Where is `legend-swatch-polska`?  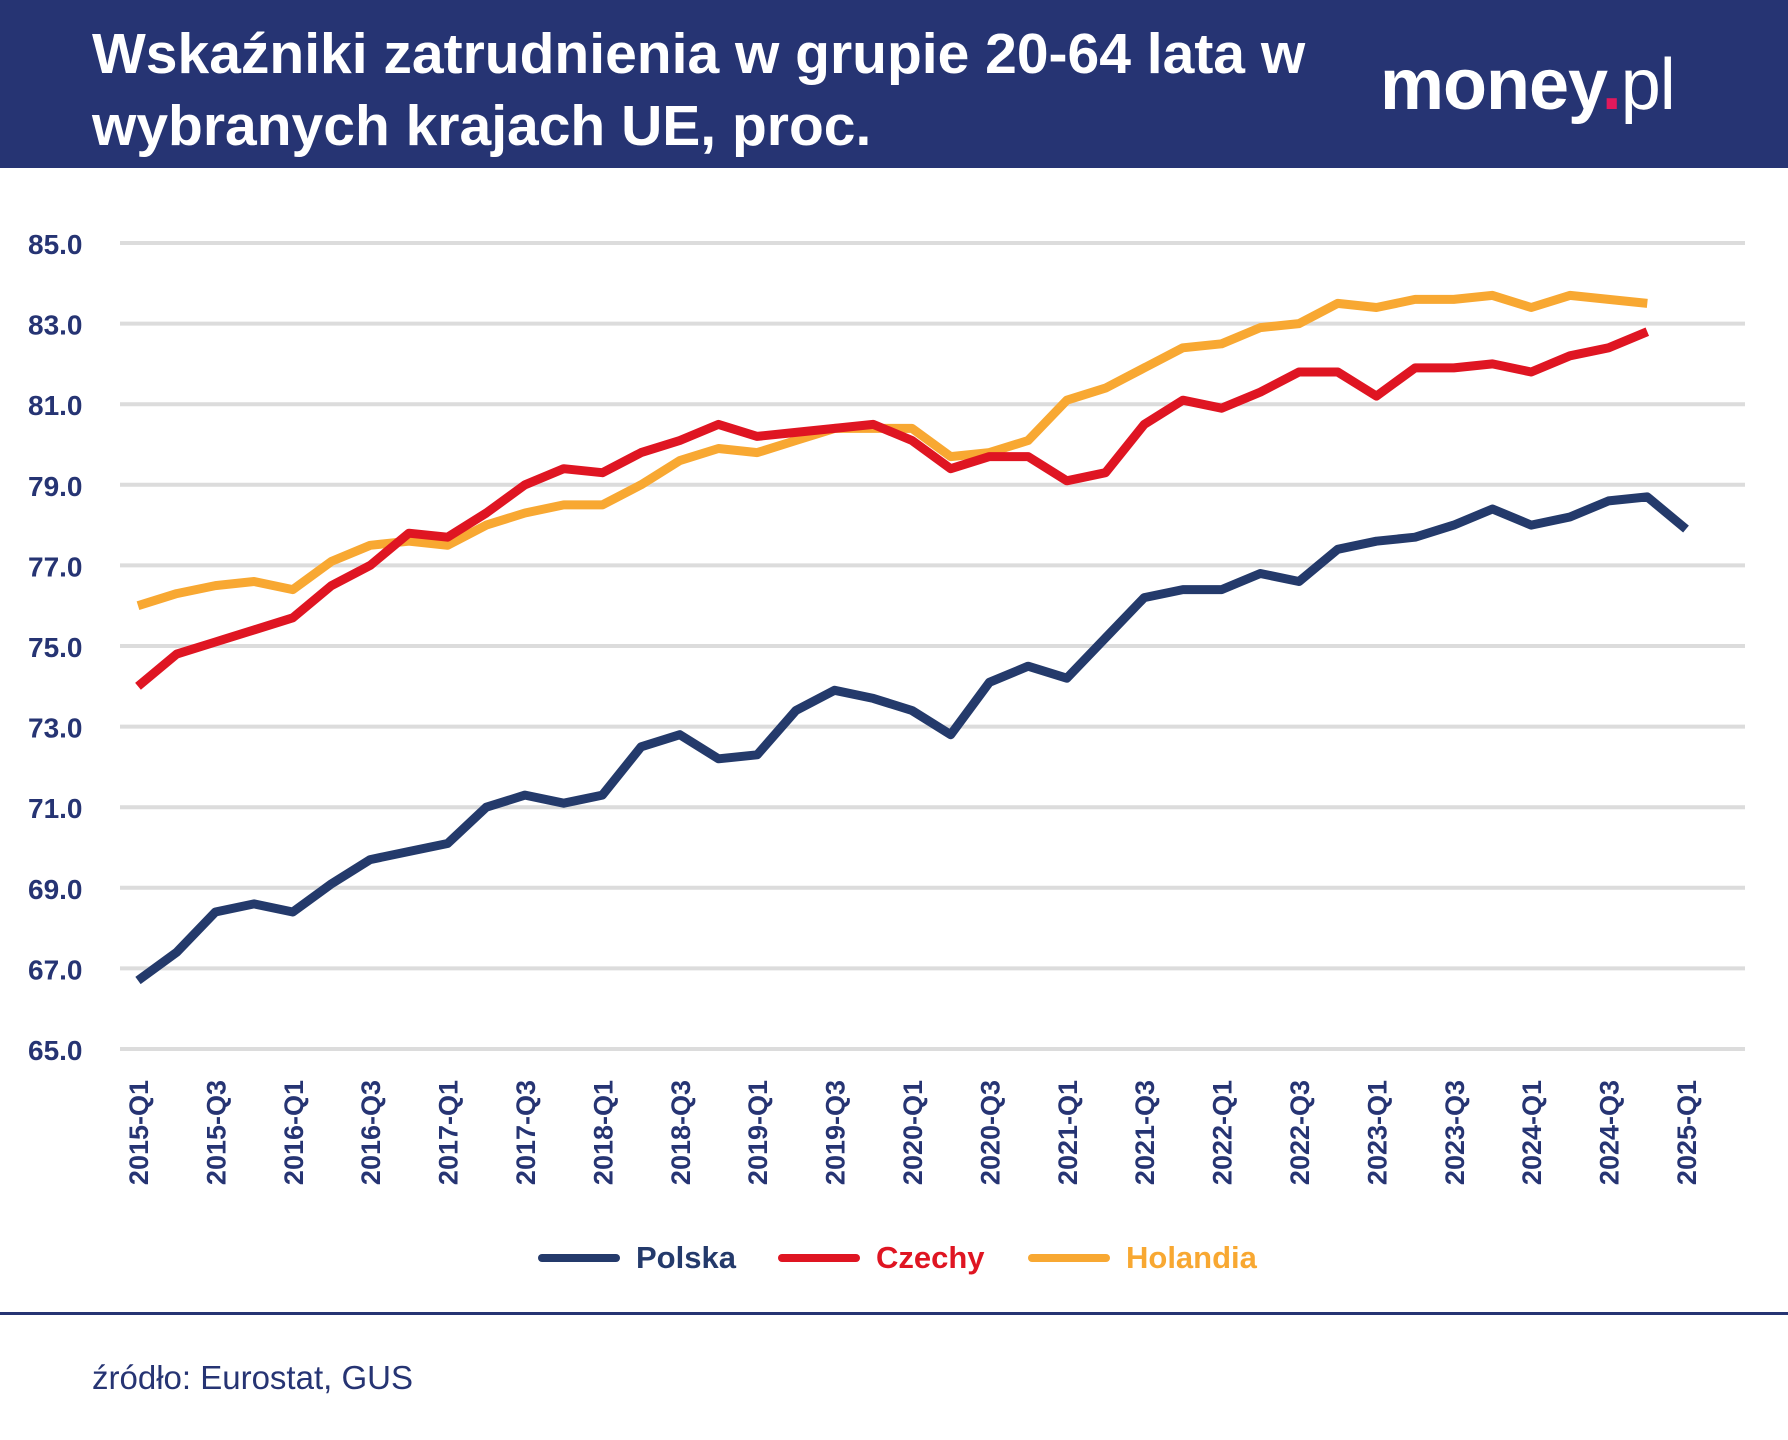 legend-swatch-polska is located at coordinates (579, 1258).